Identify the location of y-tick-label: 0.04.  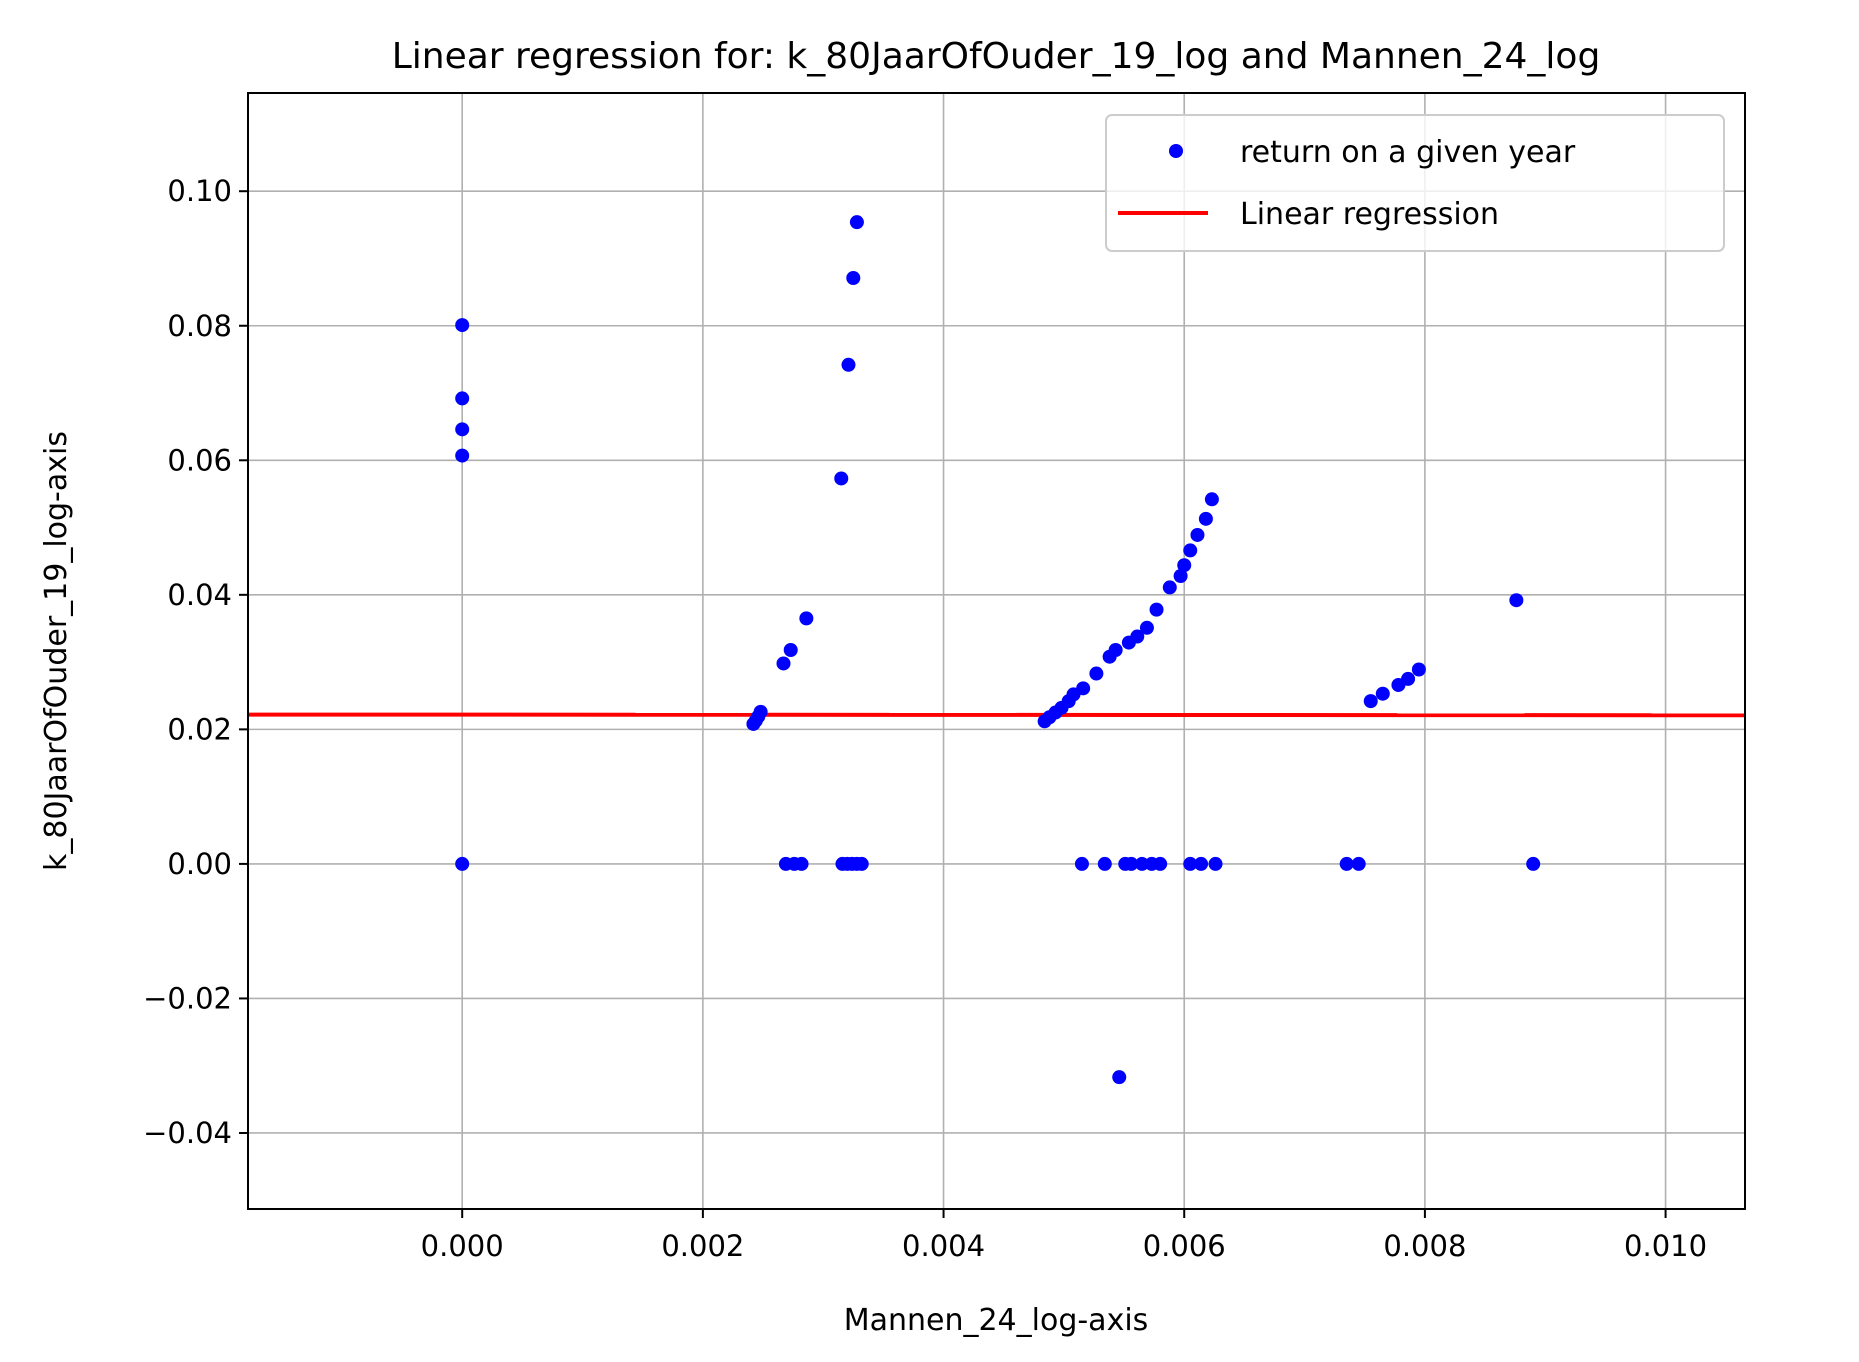
(199, 595).